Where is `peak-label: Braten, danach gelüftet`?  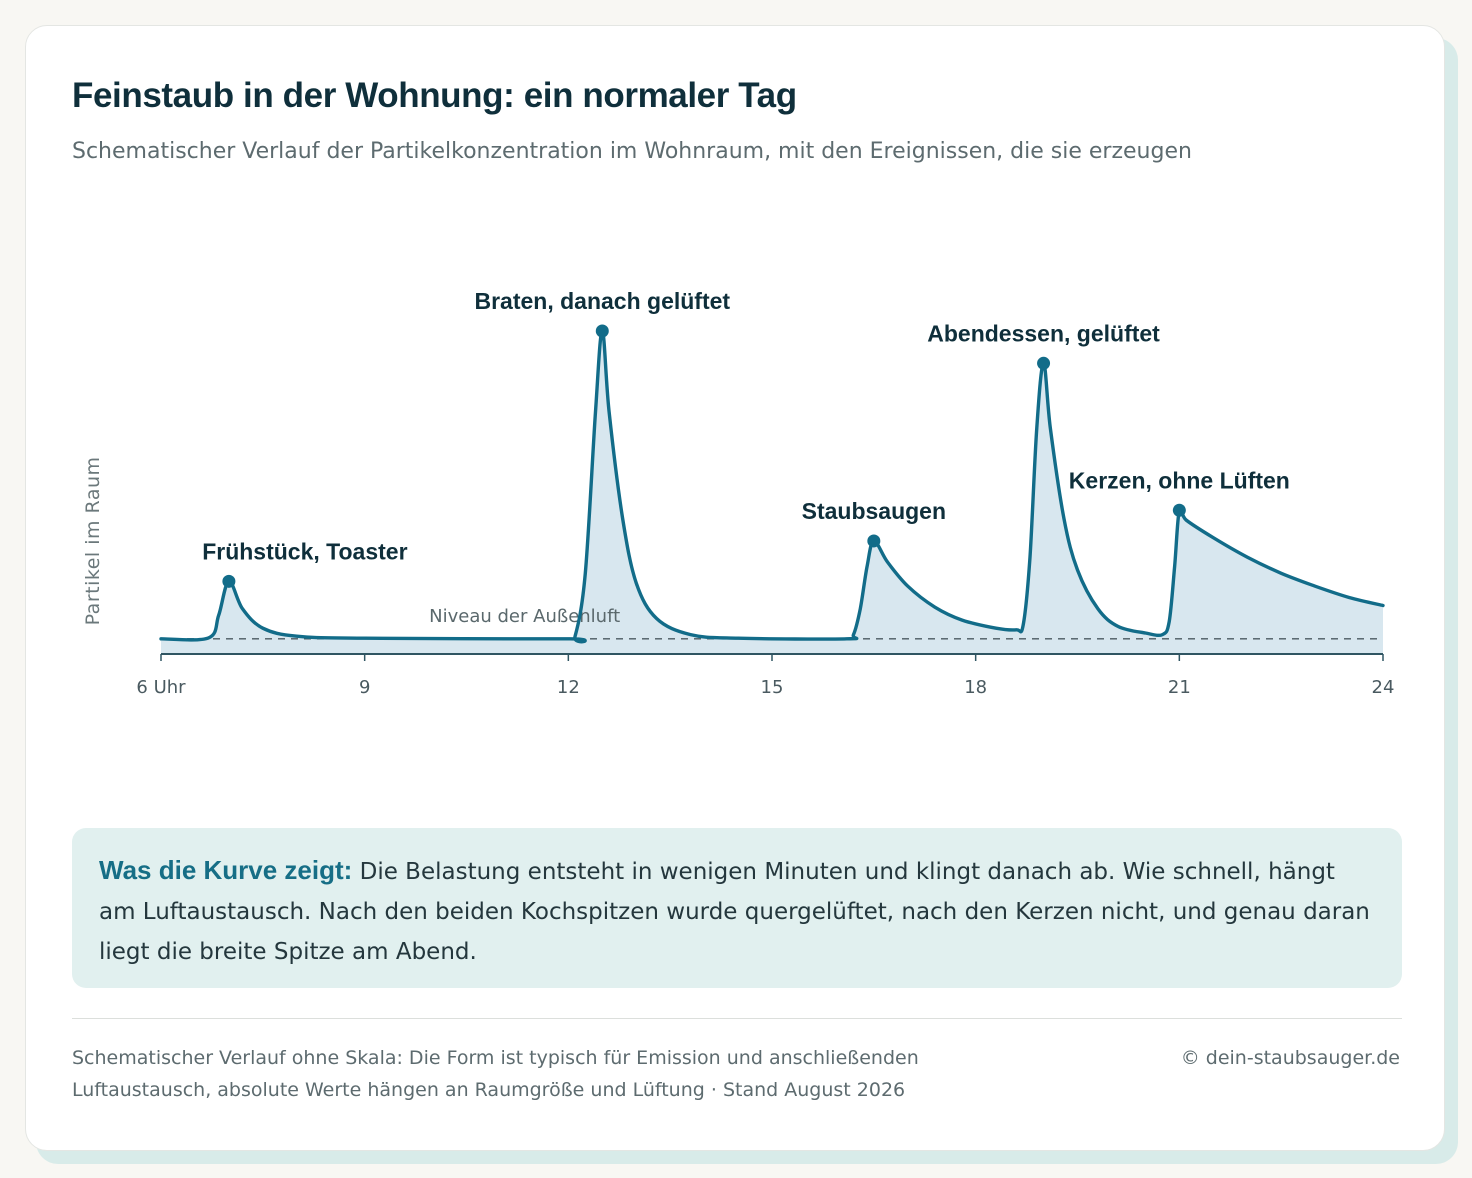 peak-label: Braten, danach gelüftet is located at coordinates (602, 301).